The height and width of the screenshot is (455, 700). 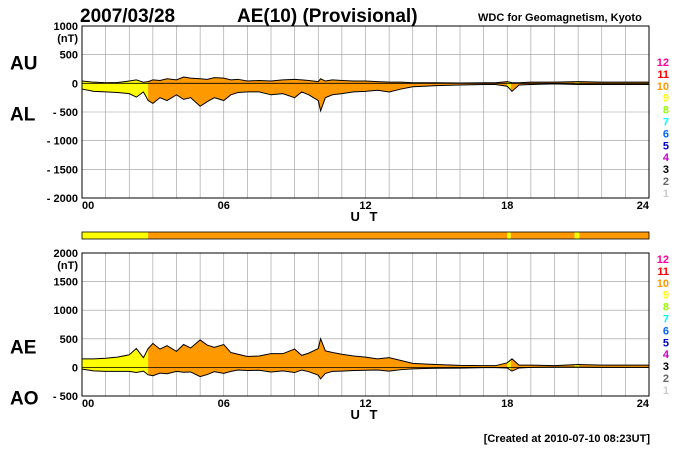 I want to click on chart-title: AE(10) (Provisional), so click(x=327, y=16).